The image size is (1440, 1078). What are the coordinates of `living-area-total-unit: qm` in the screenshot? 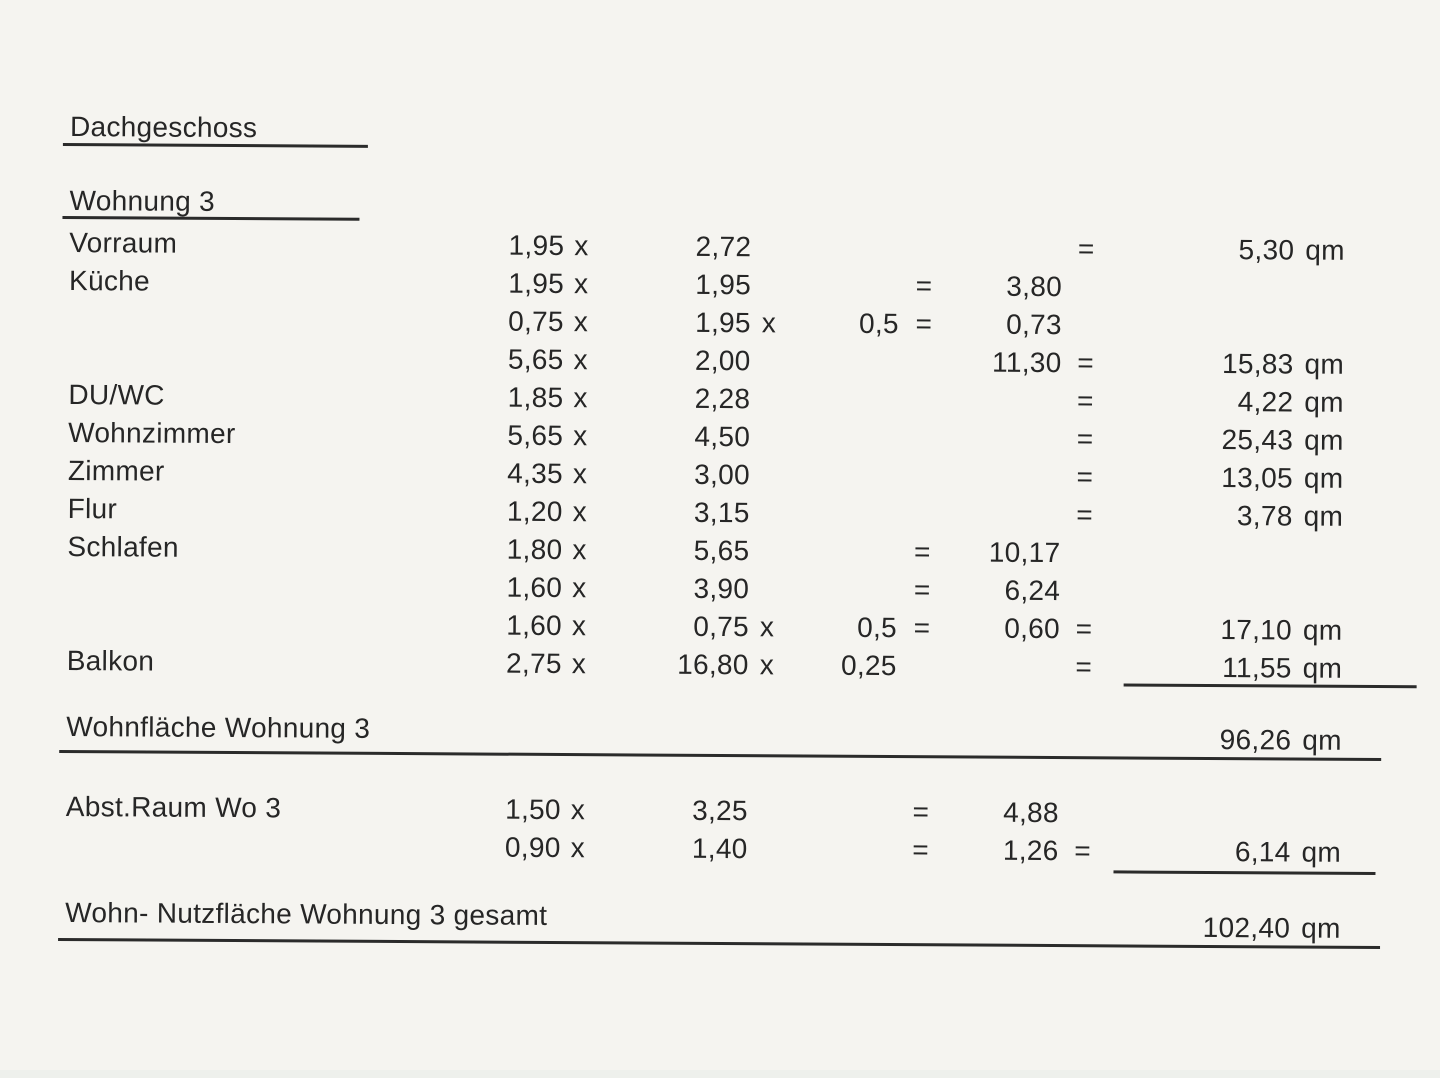 It's located at (1322, 740).